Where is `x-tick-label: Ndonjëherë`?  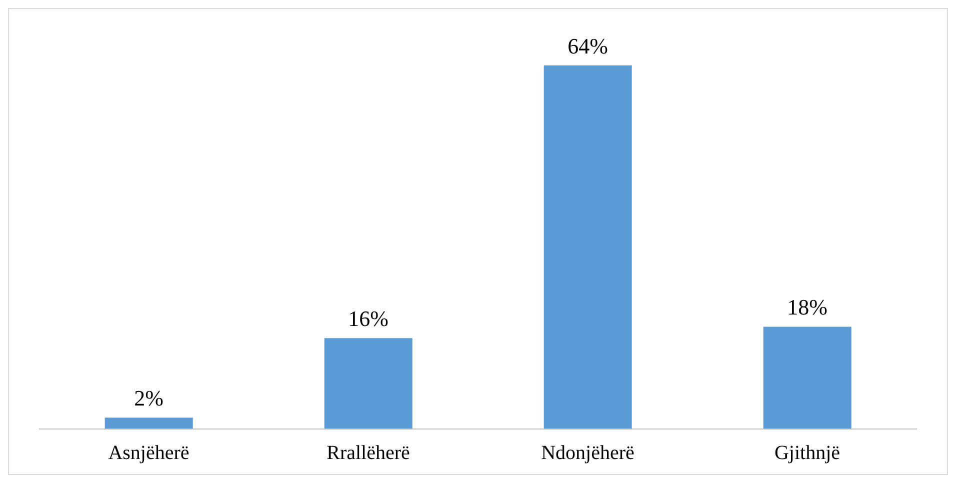 x-tick-label: Ndonjëherë is located at coordinates (588, 453).